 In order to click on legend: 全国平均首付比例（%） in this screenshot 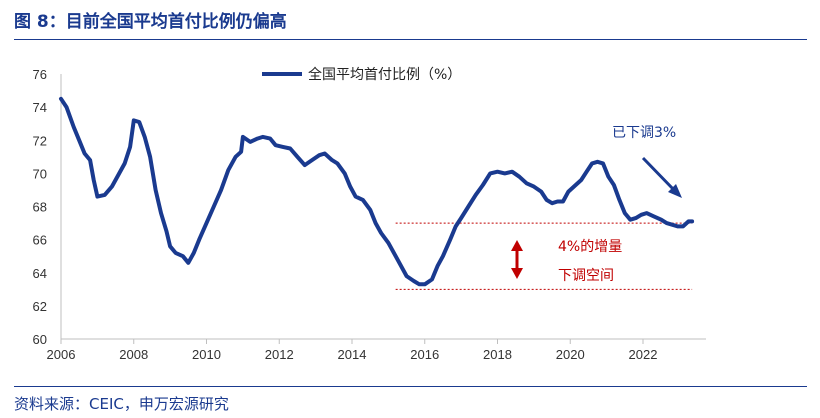, I will do `click(361, 74)`.